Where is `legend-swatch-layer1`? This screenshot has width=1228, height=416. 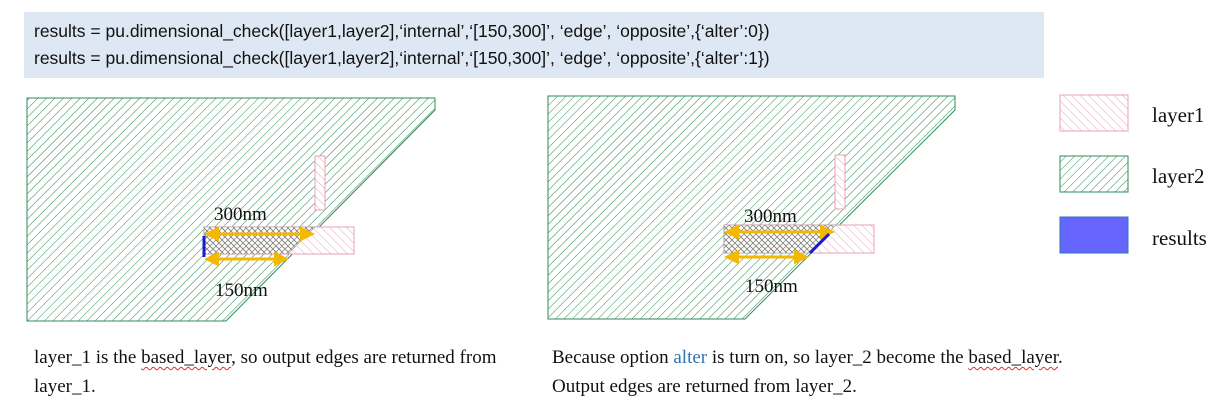 legend-swatch-layer1 is located at coordinates (1094, 113).